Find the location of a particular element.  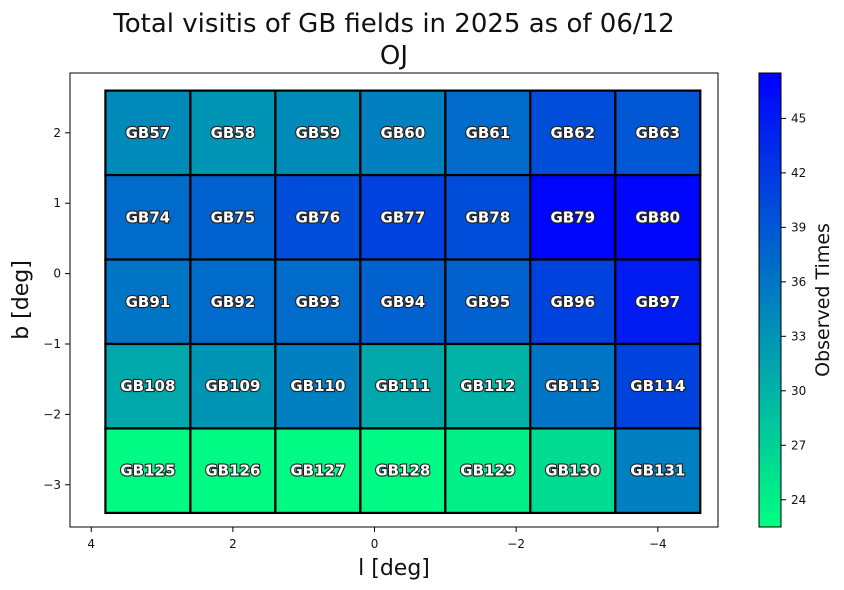

x-tick-label: 0 is located at coordinates (375, 544).